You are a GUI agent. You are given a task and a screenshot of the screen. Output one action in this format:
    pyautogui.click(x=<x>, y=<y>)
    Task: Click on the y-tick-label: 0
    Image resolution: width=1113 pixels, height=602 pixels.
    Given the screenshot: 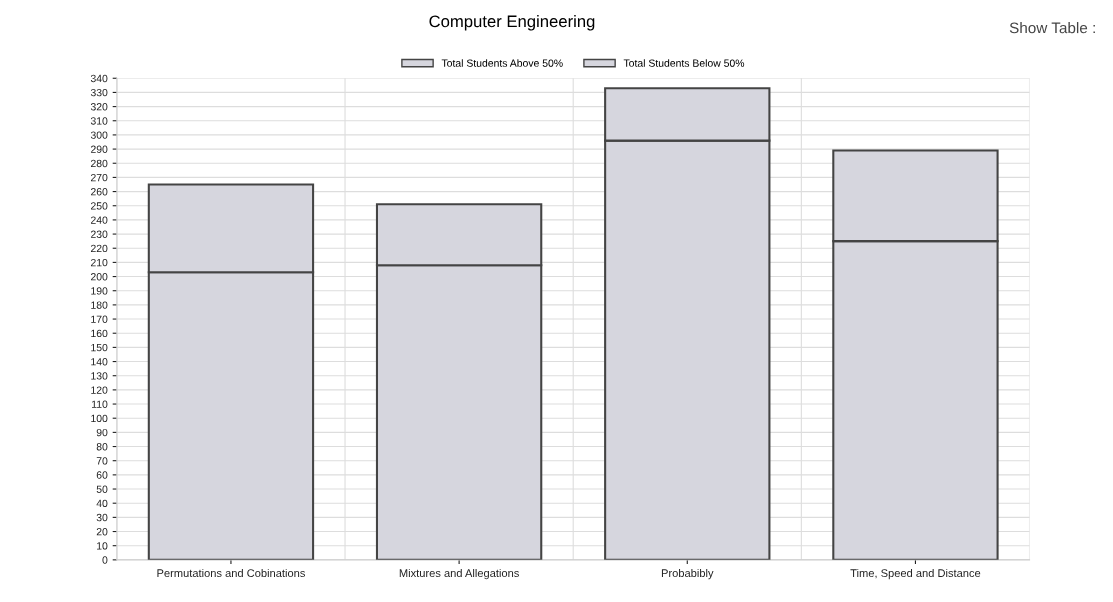 What is the action you would take?
    pyautogui.click(x=105, y=560)
    